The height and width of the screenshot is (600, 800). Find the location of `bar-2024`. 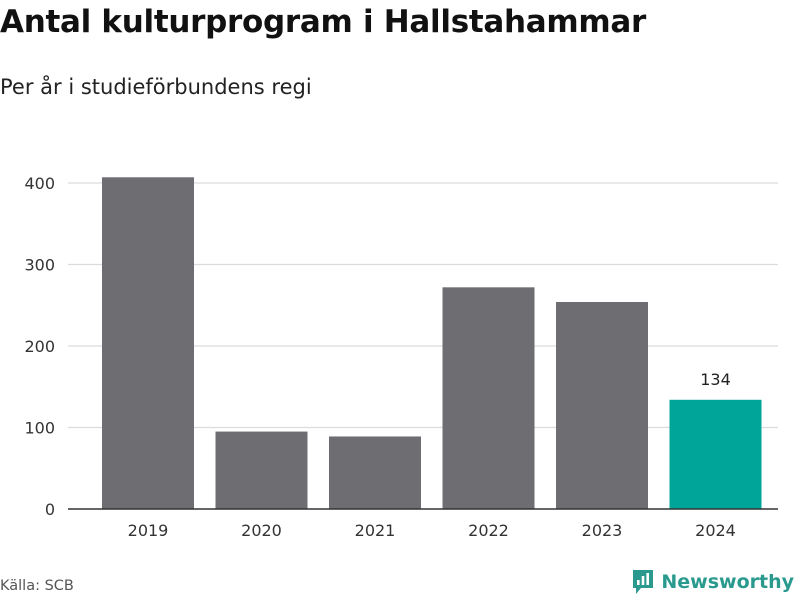

bar-2024 is located at coordinates (715, 454).